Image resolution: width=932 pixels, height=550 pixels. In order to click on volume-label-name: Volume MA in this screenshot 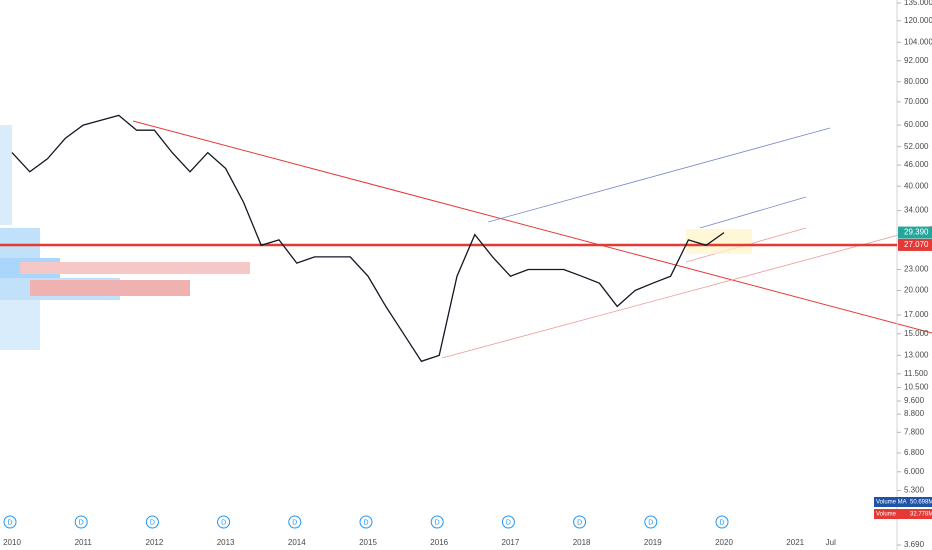, I will do `click(891, 503)`.